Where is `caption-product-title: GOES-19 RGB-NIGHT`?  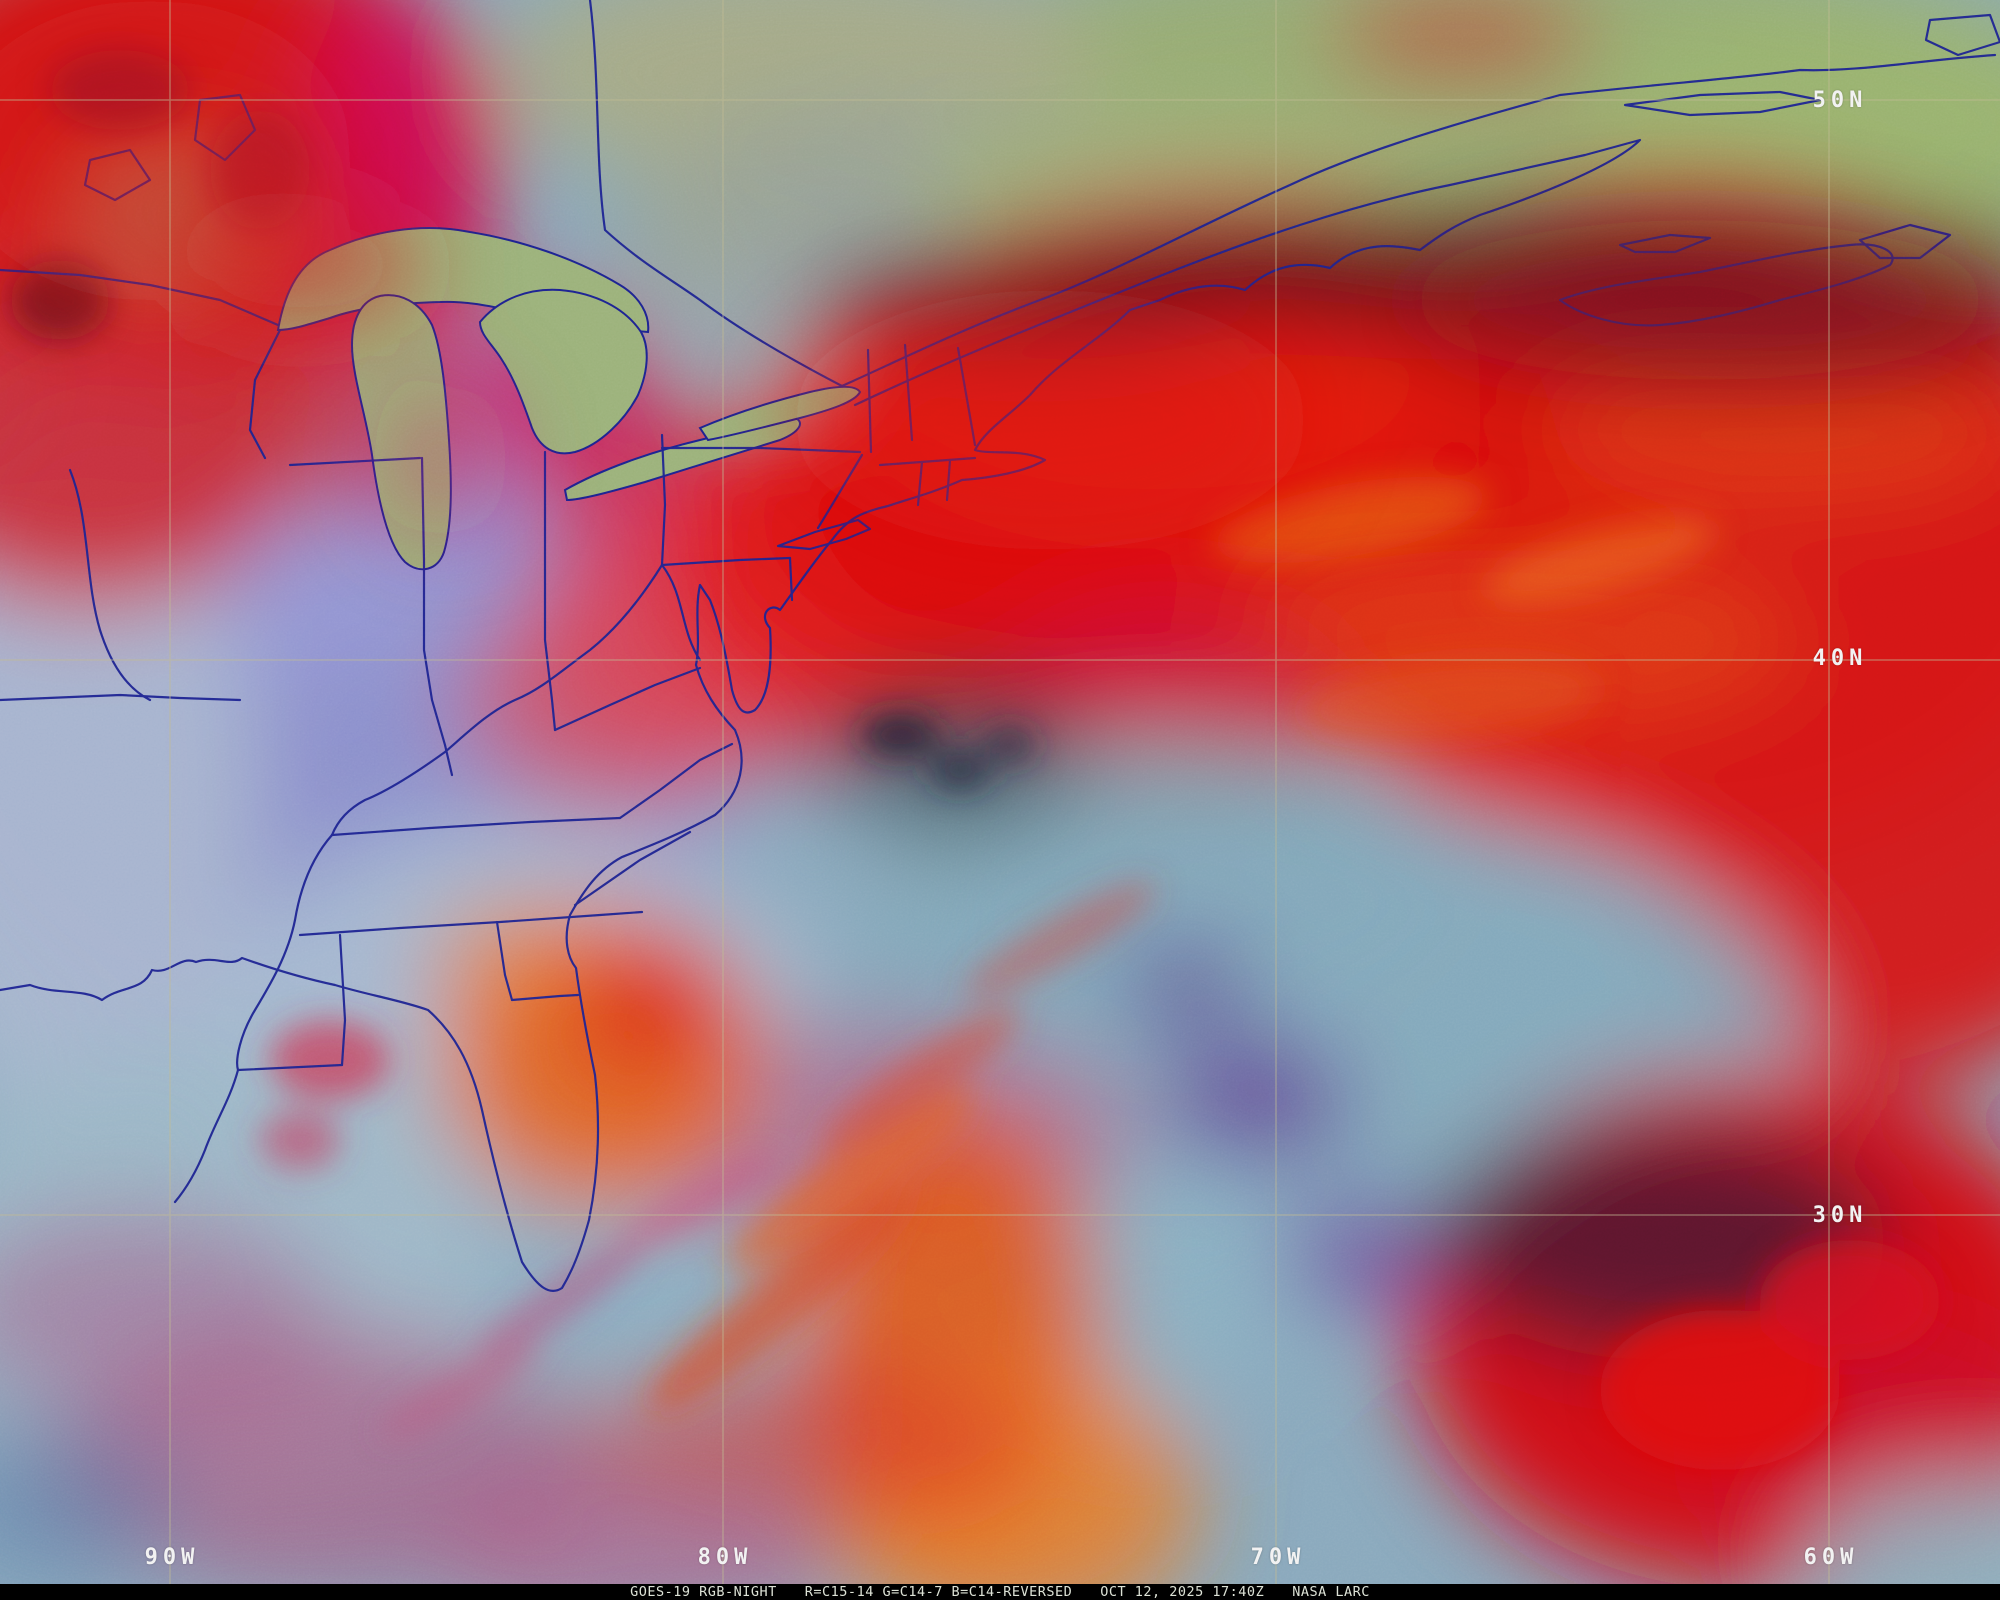 caption-product-title: GOES-19 RGB-NIGHT is located at coordinates (703, 1592).